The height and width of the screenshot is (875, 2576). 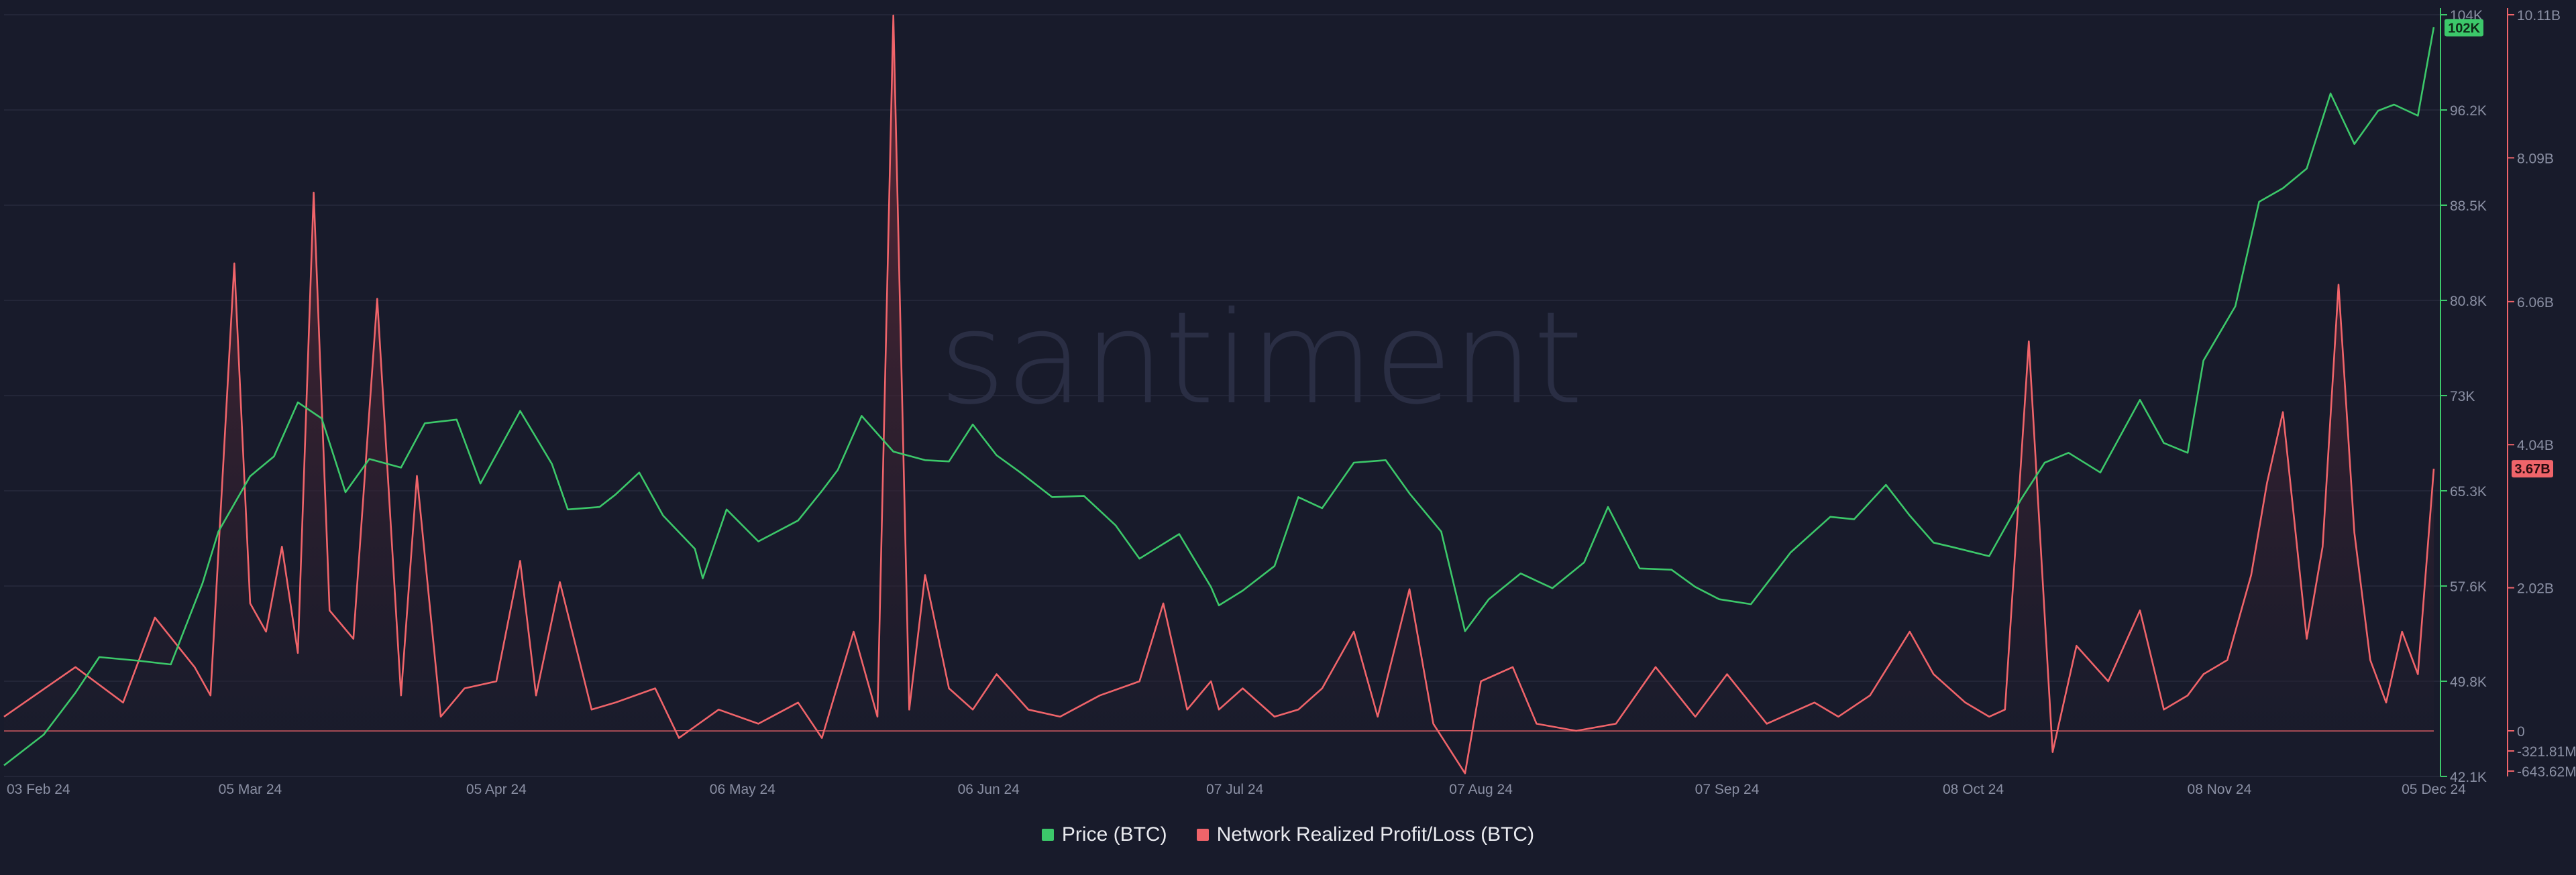 What do you see at coordinates (496, 789) in the screenshot?
I see `x-tick-label: 05 Apr 24` at bounding box center [496, 789].